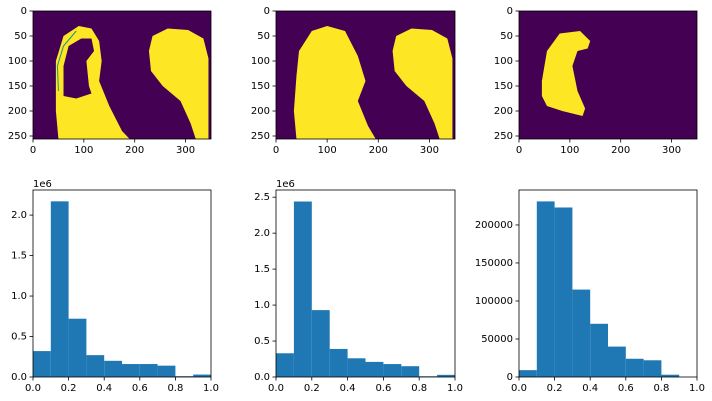 This screenshot has width=712, height=401. I want to click on y-tick-label: 150000, so click(494, 263).